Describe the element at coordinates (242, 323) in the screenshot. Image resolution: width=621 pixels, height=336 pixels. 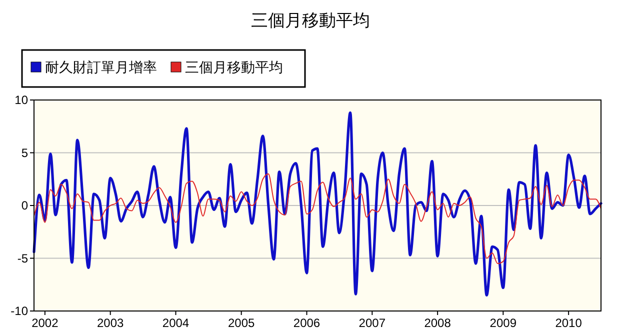
I see `x-tick-label: 2005` at that location.